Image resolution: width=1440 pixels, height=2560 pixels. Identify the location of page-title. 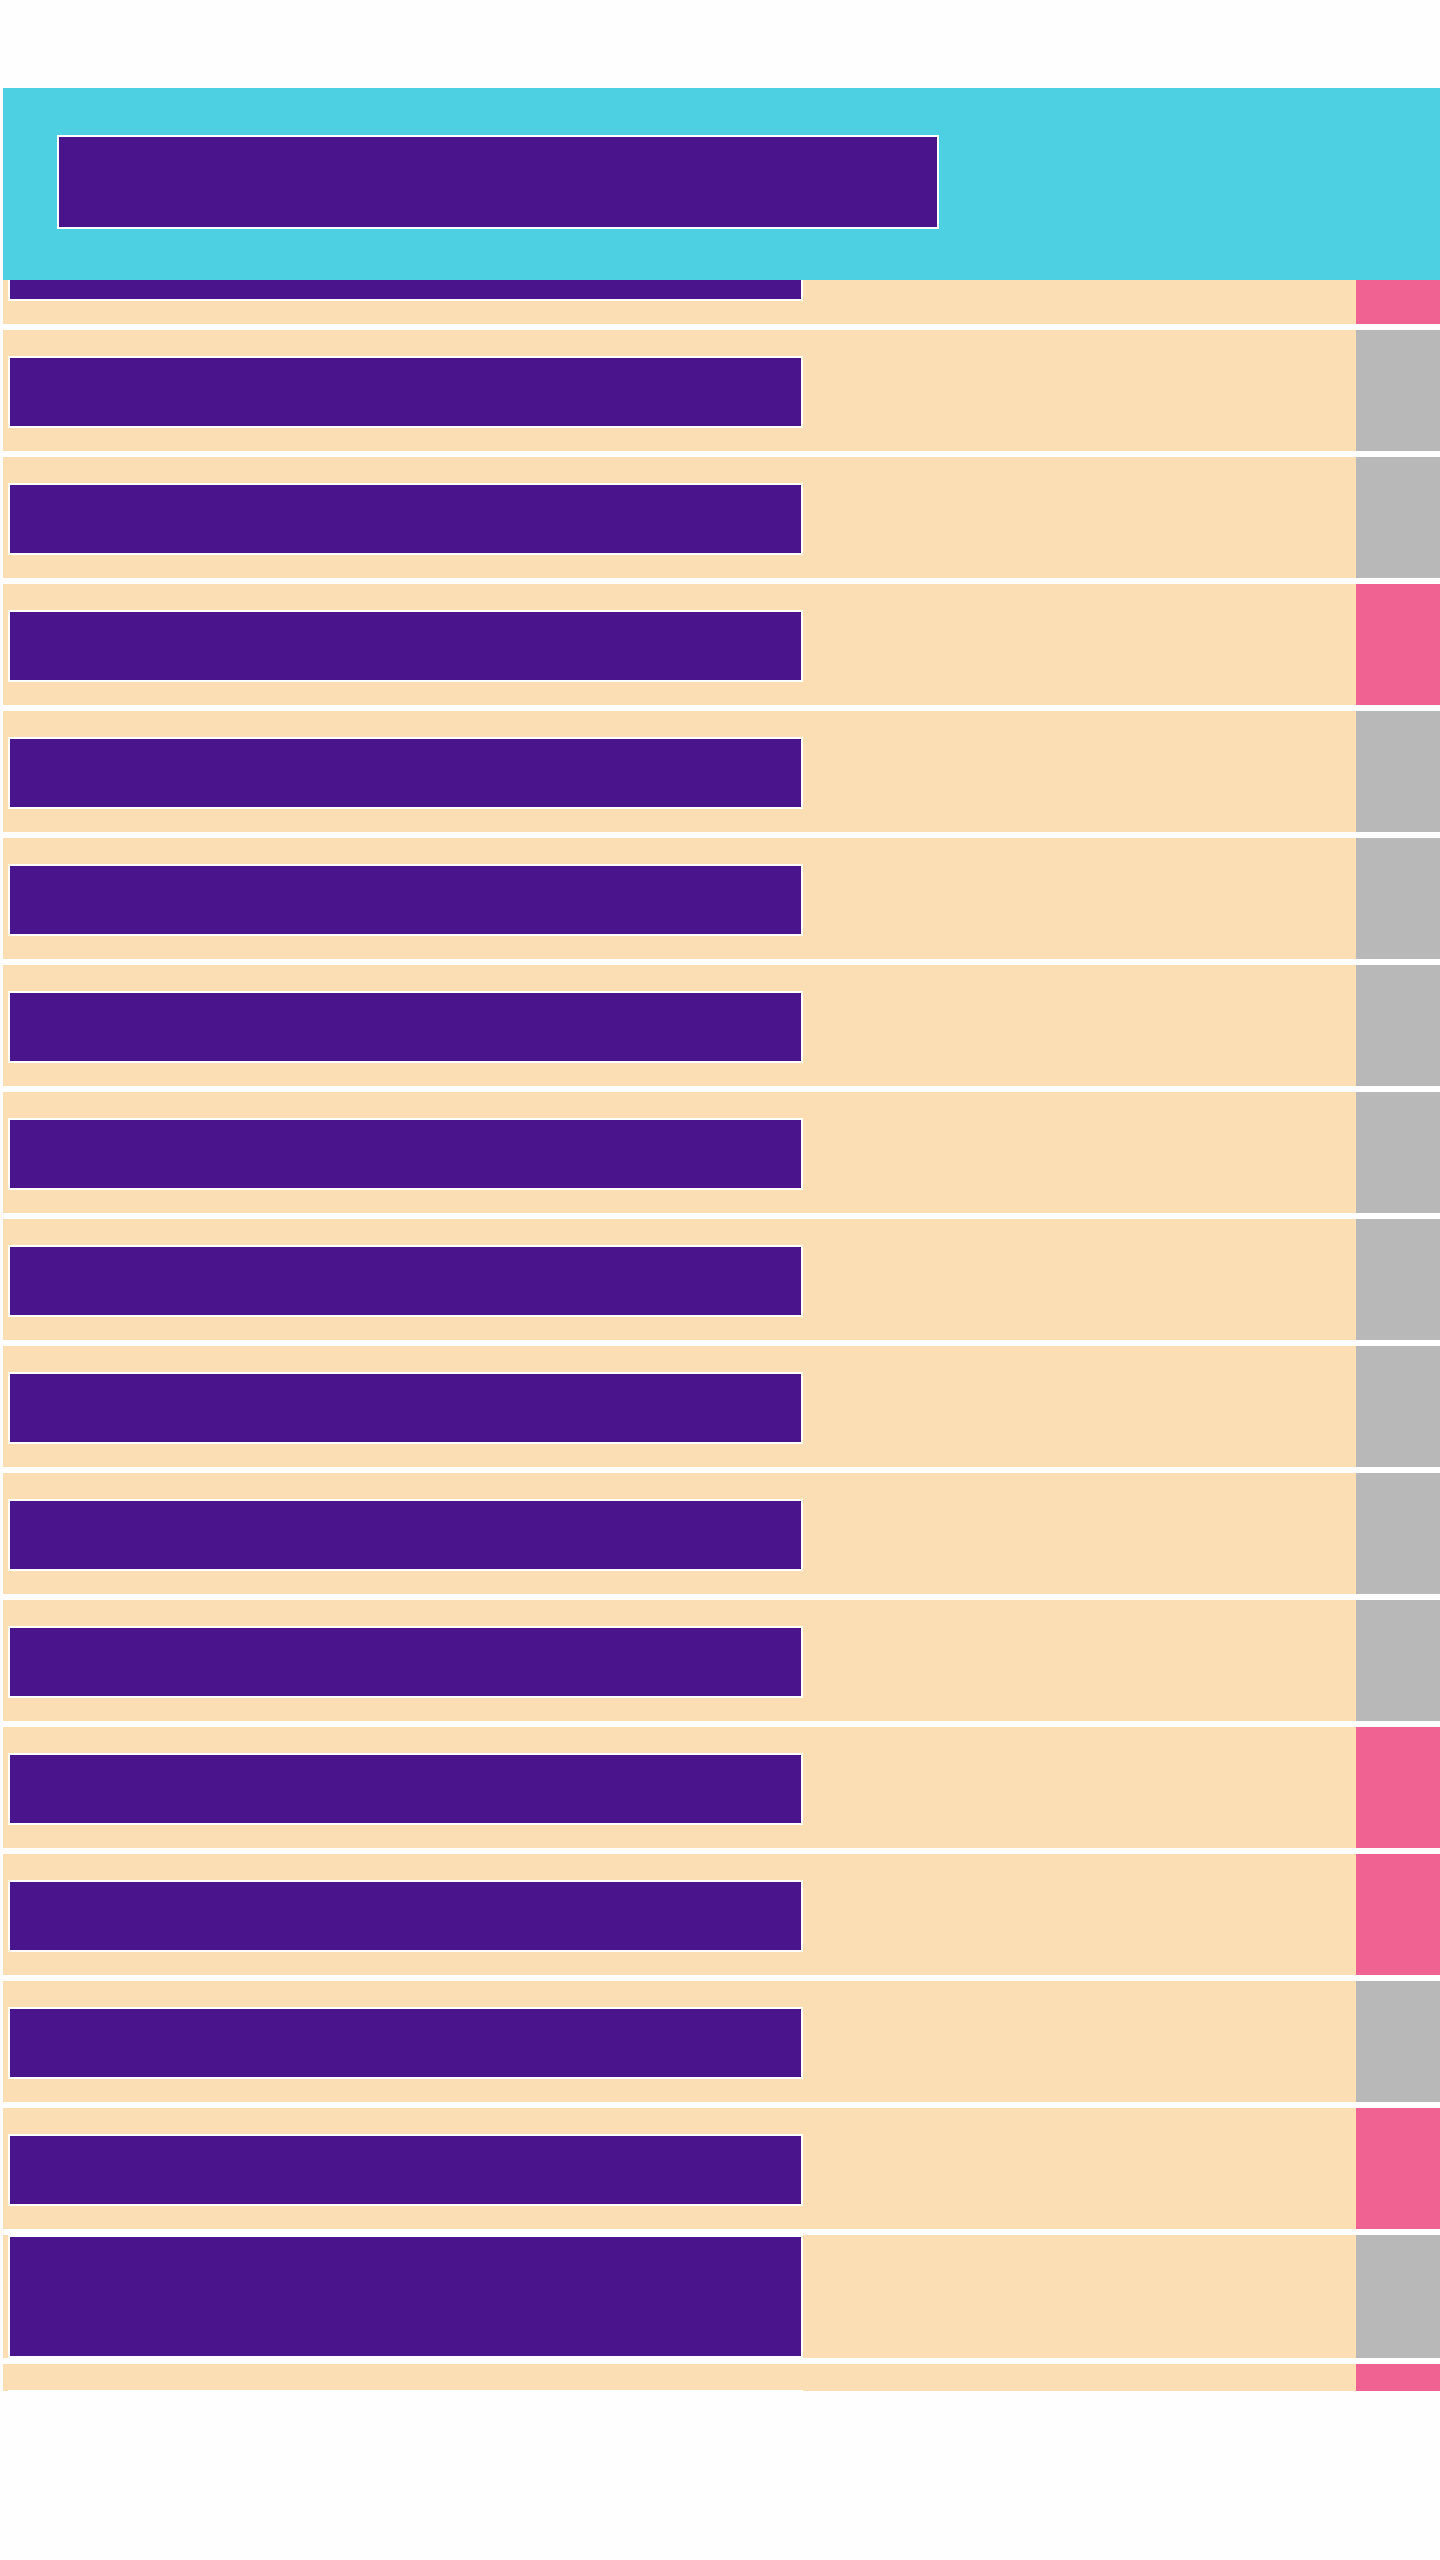
(498, 182).